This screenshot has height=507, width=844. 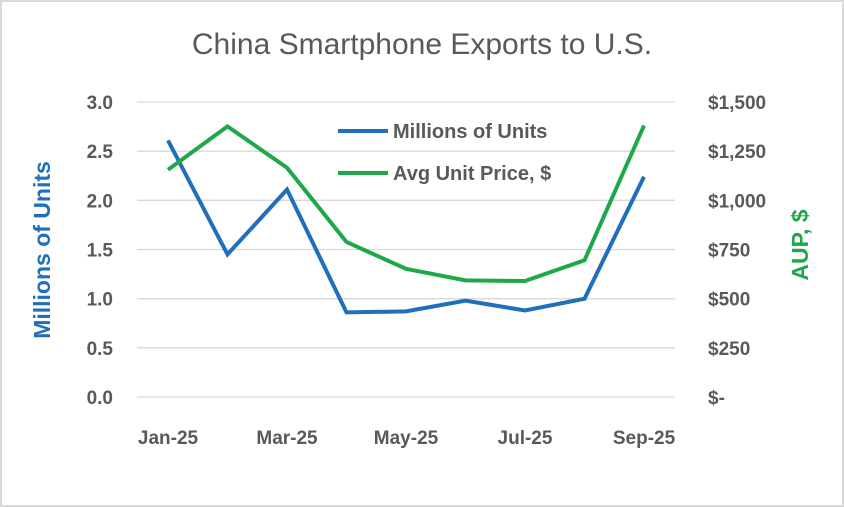 What do you see at coordinates (100, 103) in the screenshot?
I see `y-tick-label: 3.0` at bounding box center [100, 103].